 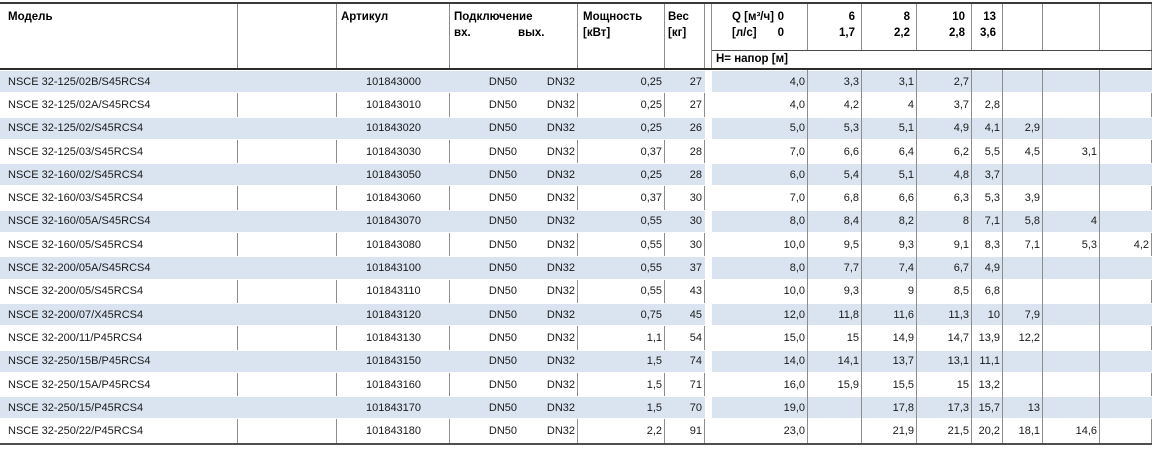 I want to click on col-header-q6: 6 1,7, so click(x=835, y=27).